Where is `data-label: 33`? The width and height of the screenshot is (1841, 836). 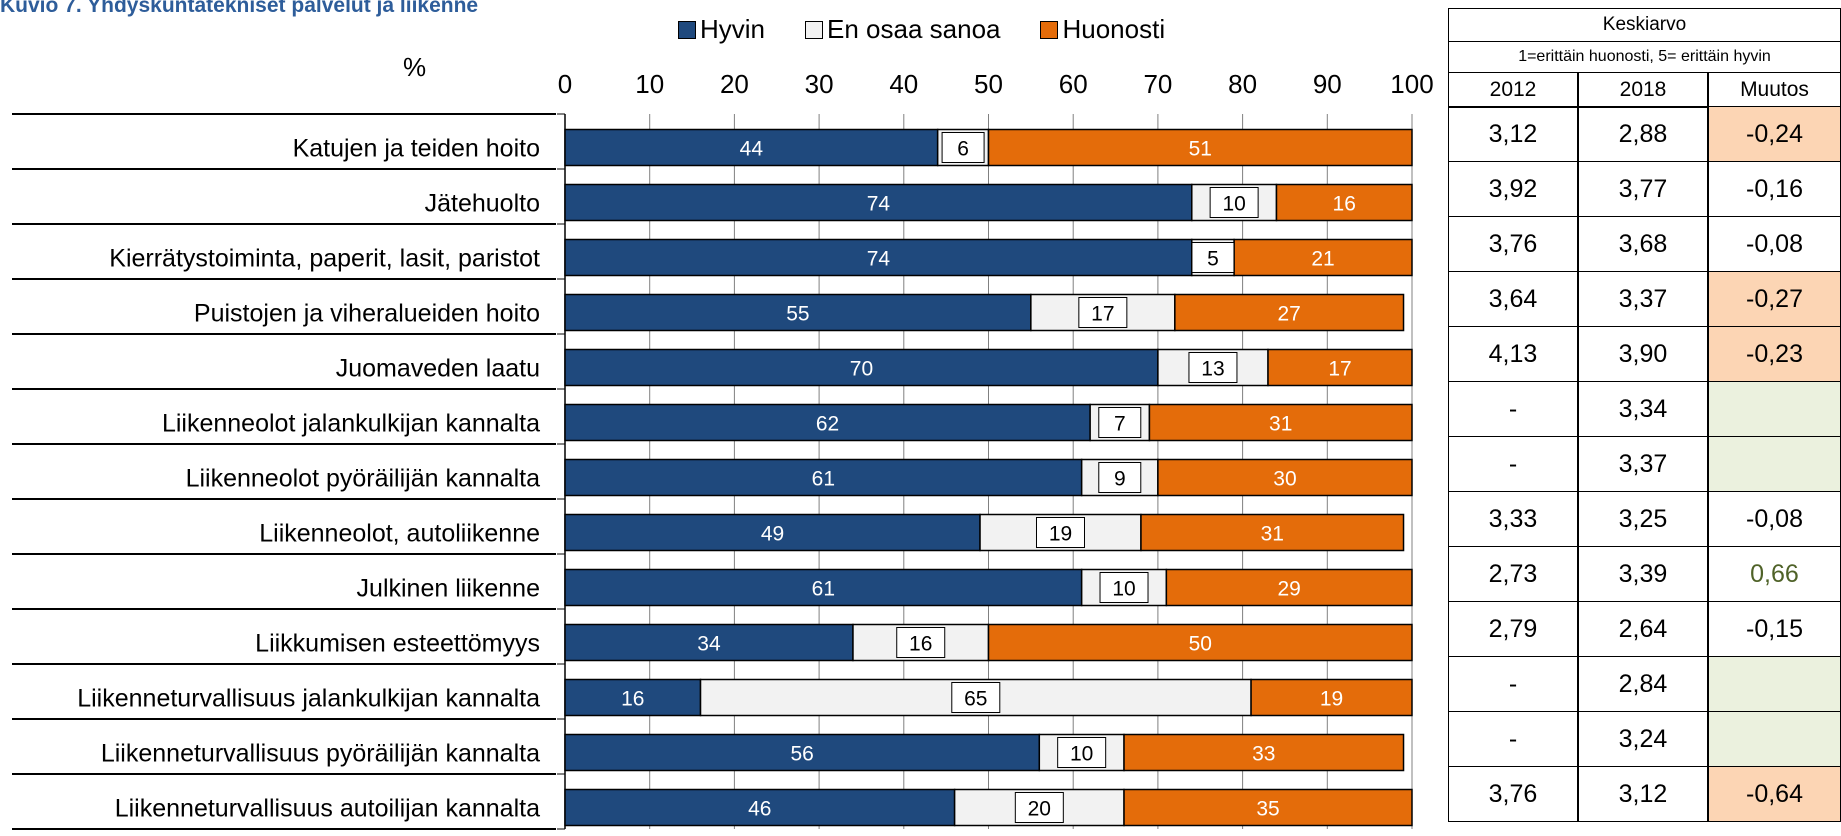
data-label: 33 is located at coordinates (1263, 754).